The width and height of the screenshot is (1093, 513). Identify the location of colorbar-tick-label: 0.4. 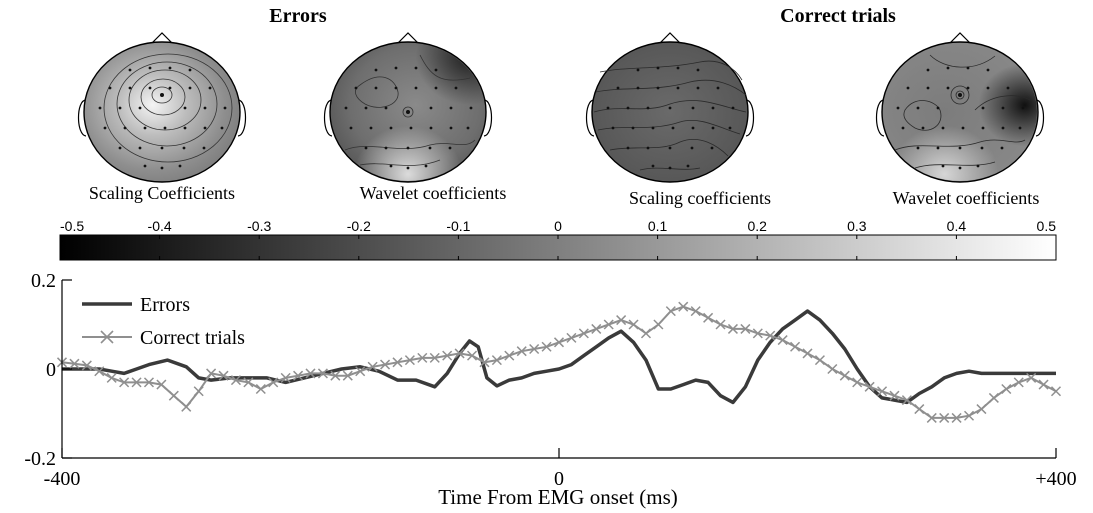
(957, 226).